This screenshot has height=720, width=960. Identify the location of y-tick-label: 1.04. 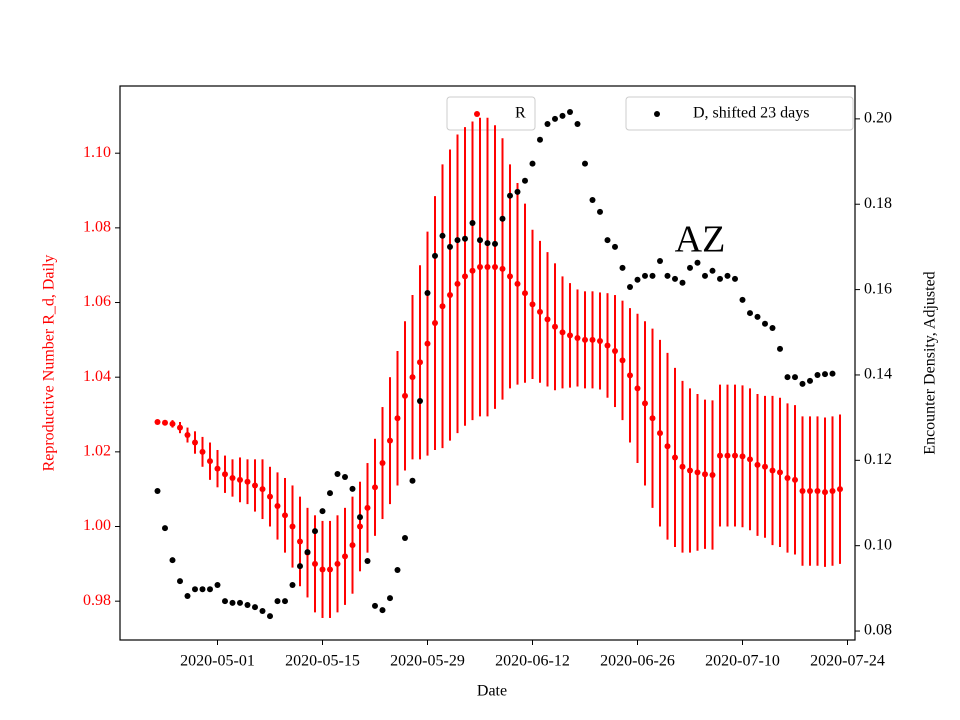
(97, 376).